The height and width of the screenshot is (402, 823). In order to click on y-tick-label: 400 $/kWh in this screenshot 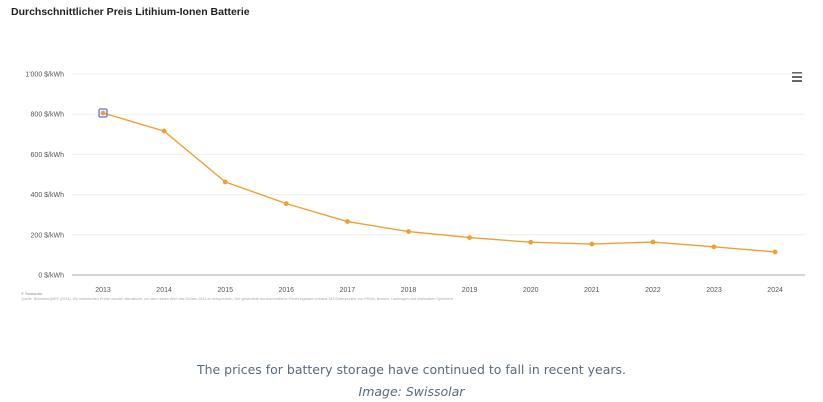, I will do `click(48, 195)`.